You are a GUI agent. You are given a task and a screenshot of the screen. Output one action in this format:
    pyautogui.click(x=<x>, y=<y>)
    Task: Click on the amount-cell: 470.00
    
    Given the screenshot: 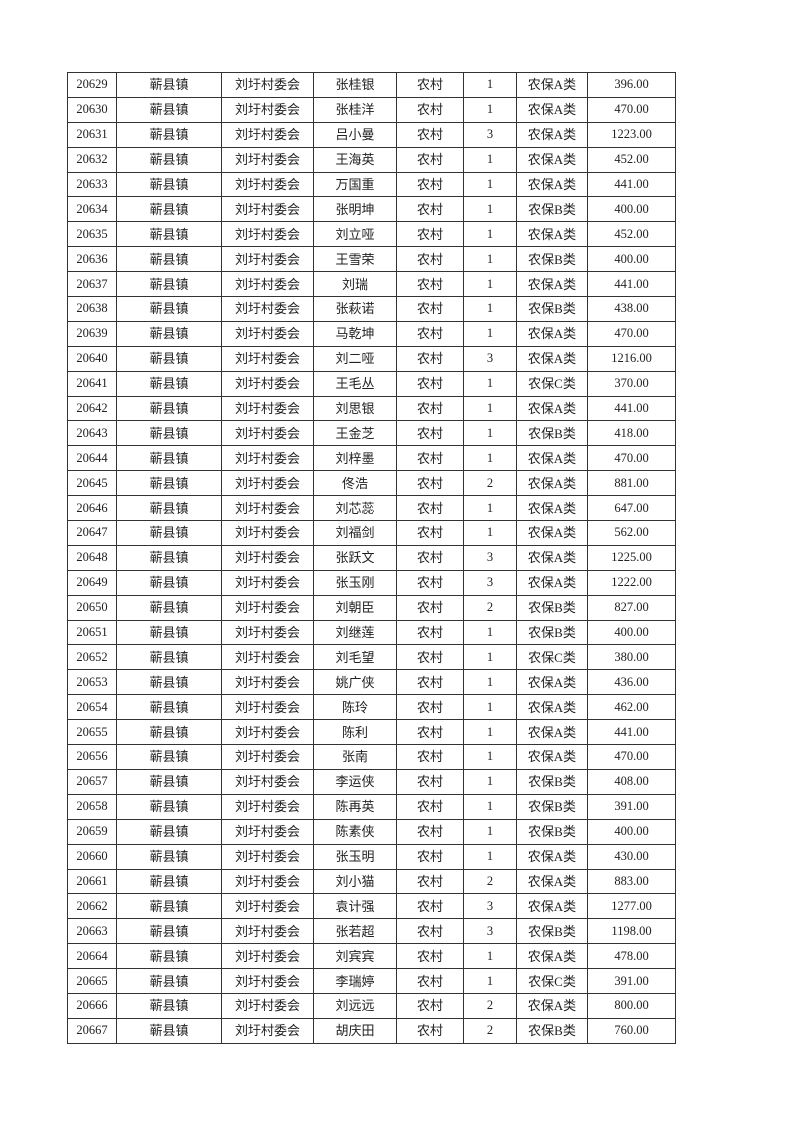 What is the action you would take?
    pyautogui.click(x=631, y=458)
    